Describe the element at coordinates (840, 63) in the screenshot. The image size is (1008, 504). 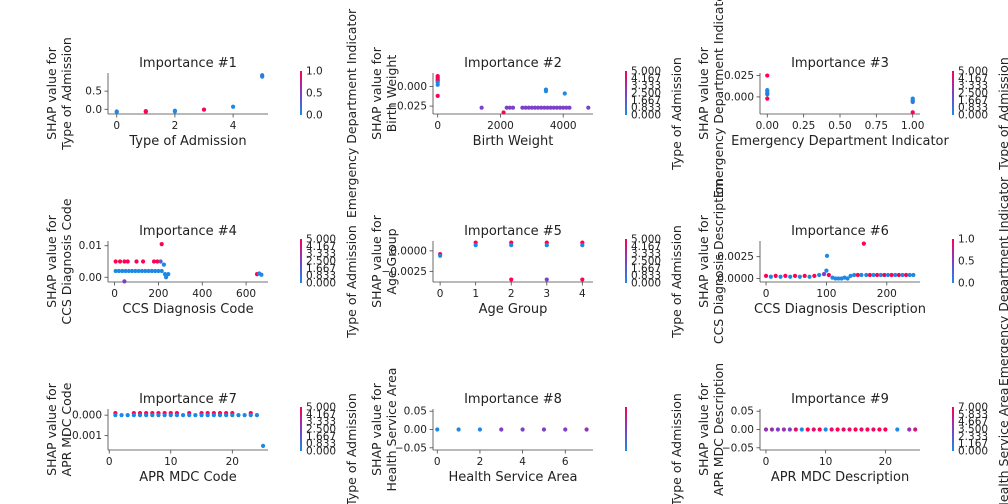
I see `panel-title: Importance #3` at that location.